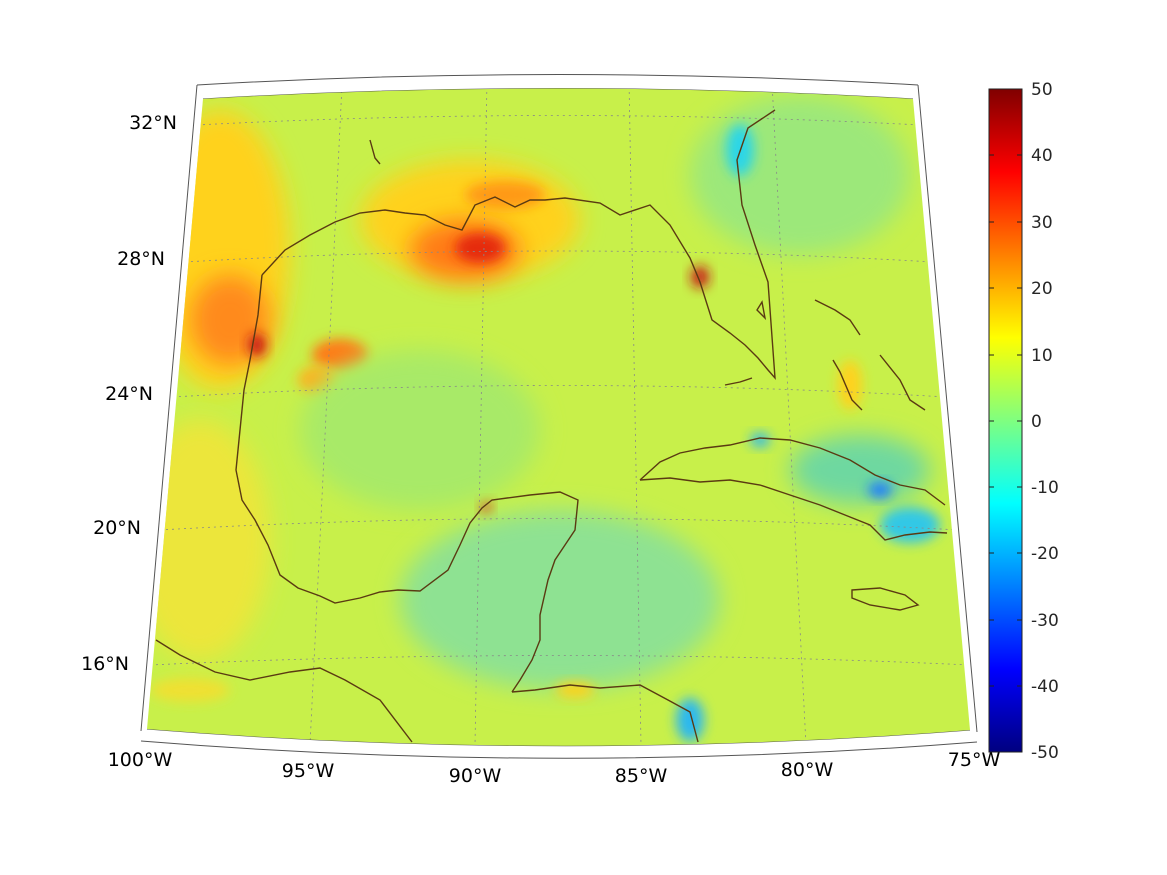 The image size is (1167, 875). What do you see at coordinates (1042, 356) in the screenshot?
I see `colorbar-label-10: 10` at bounding box center [1042, 356].